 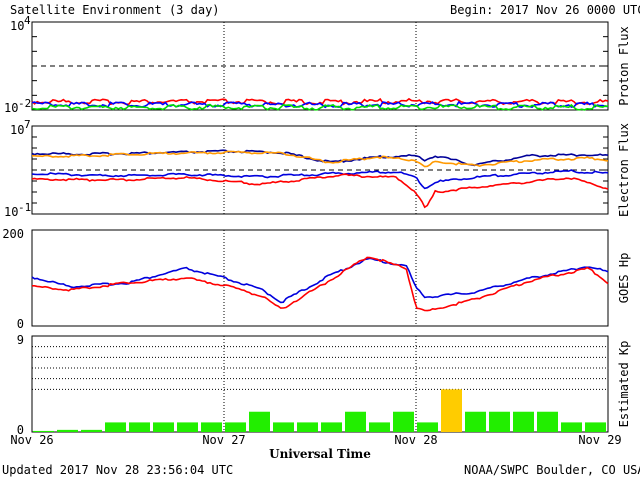 What do you see at coordinates (624, 278) in the screenshot?
I see `goes_hp-y-axis-title: GOES Hp` at bounding box center [624, 278].